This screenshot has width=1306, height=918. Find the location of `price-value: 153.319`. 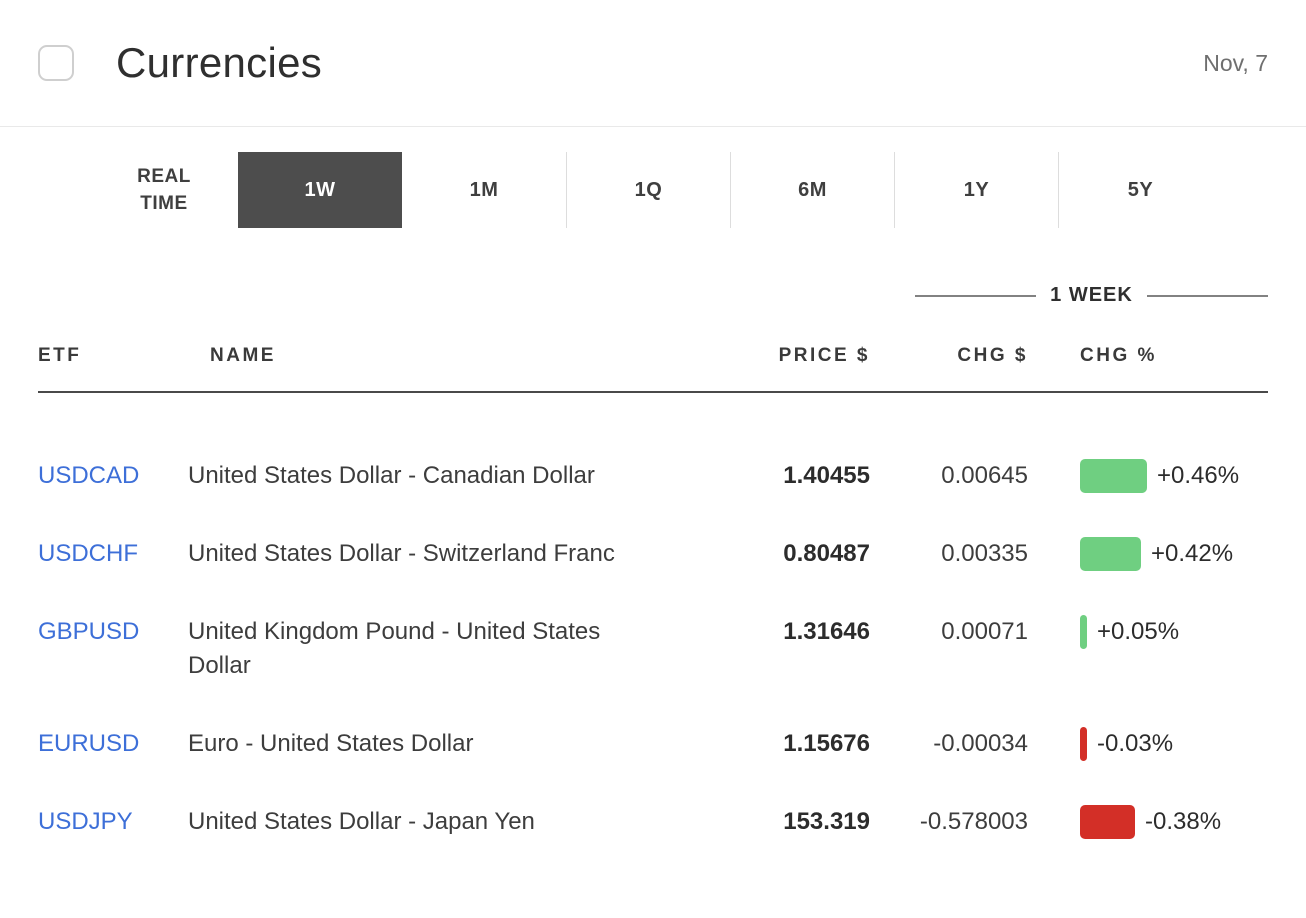

price-value: 153.319 is located at coordinates (826, 821).